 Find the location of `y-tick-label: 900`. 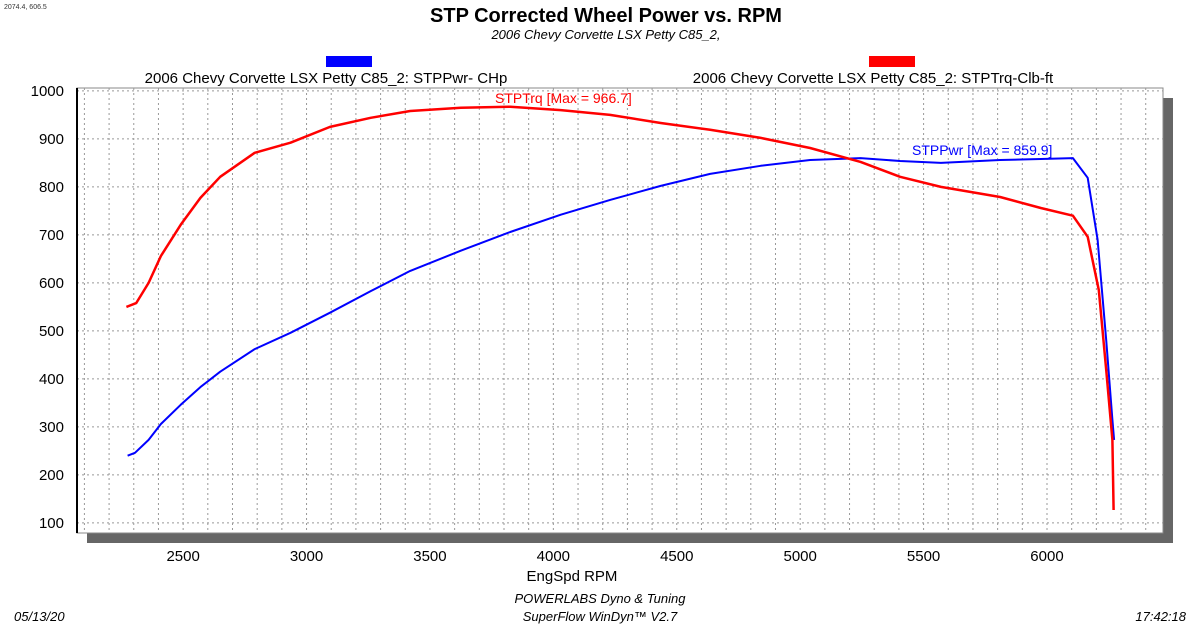

y-tick-label: 900 is located at coordinates (51, 139).